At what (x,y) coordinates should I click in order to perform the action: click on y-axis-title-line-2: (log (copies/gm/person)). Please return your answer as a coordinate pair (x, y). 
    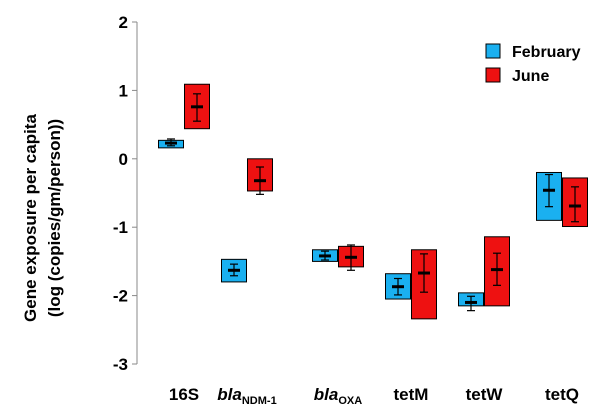
    Looking at the image, I should click on (54, 218).